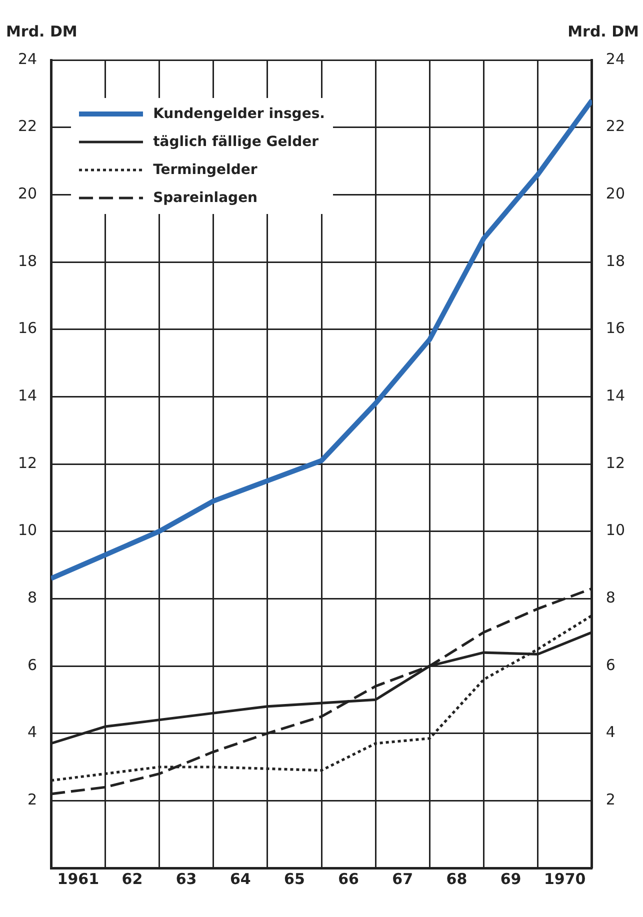  Describe the element at coordinates (186, 879) in the screenshot. I see `x-tick-label: 63` at that location.